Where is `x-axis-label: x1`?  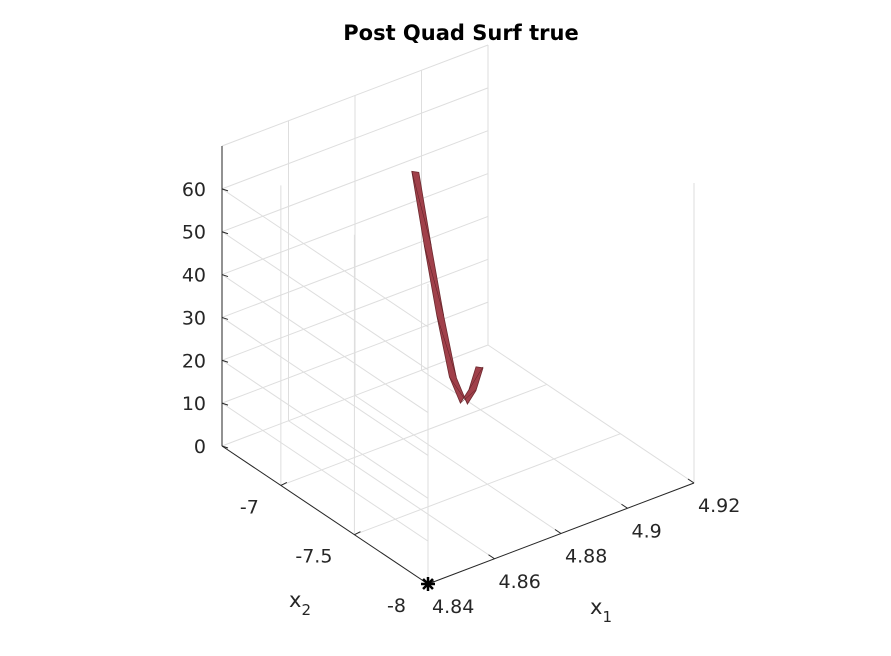 x-axis-label: x1 is located at coordinates (601, 610).